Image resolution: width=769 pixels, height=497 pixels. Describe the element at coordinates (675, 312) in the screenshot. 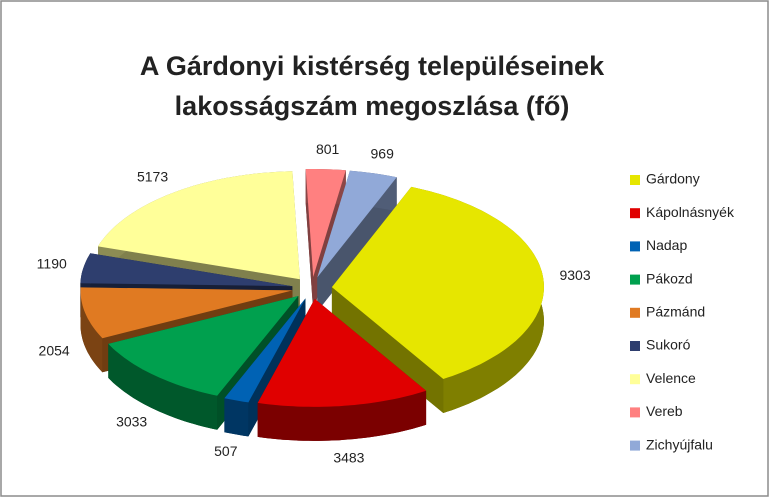

I see `legend-label: Pázmánd` at that location.